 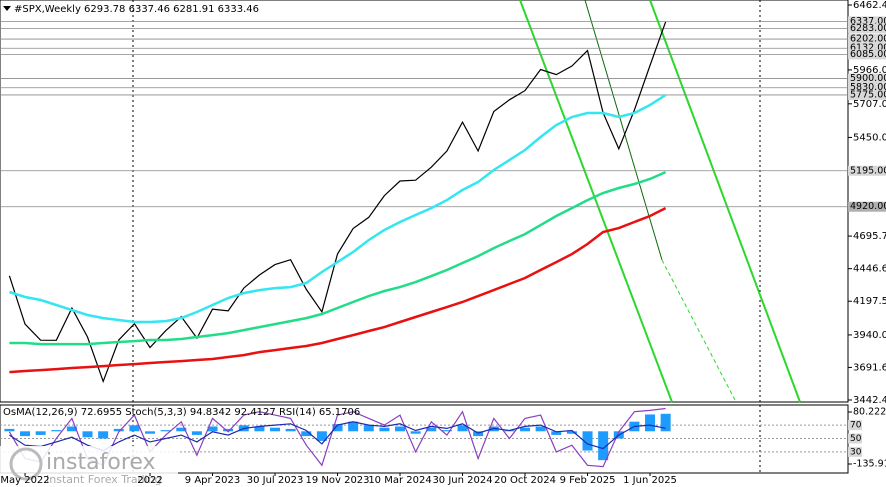 What do you see at coordinates (104, 479) in the screenshot?
I see `logo-tagline: Instant Forex Trading` at bounding box center [104, 479].